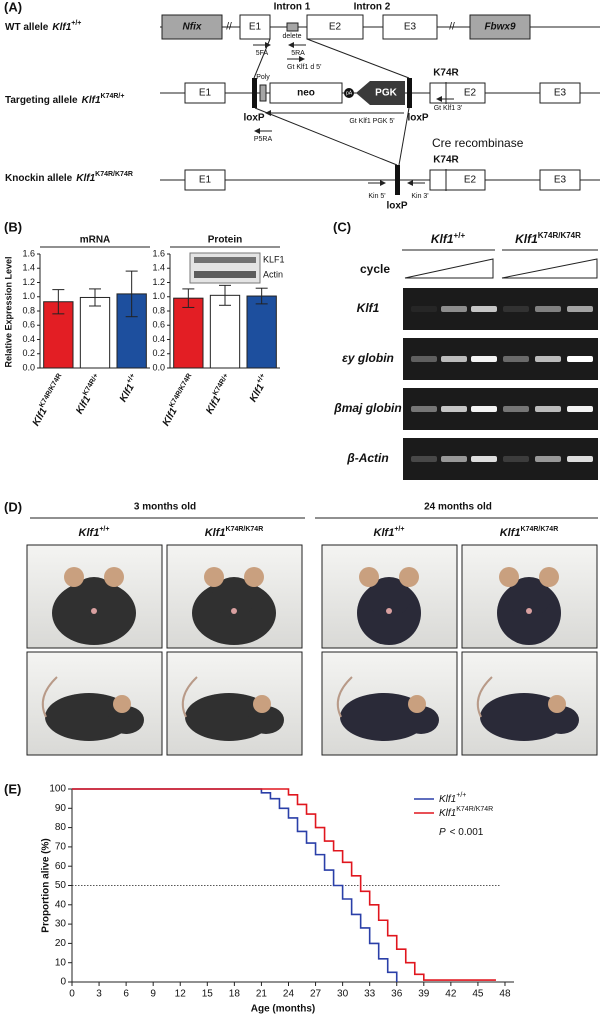 This screenshot has width=602, height=1018. Describe the element at coordinates (27, 27) in the screenshot. I see `allele-prefix: WT allele` at that location.